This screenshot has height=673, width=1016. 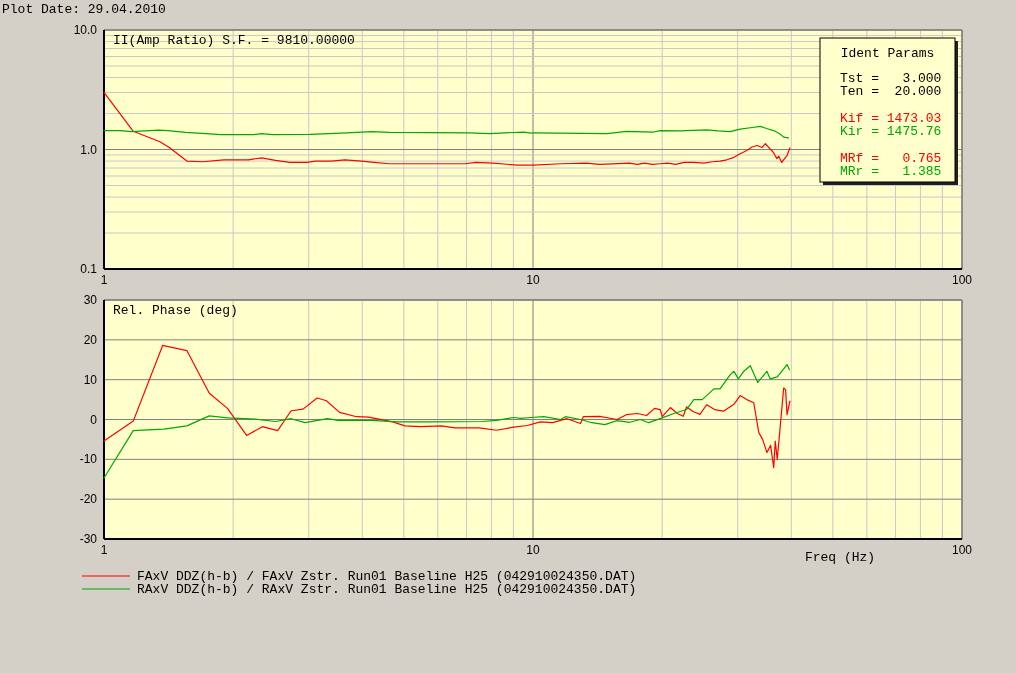 What do you see at coordinates (891, 158) in the screenshot?
I see `annotation: MRf = 0.765` at bounding box center [891, 158].